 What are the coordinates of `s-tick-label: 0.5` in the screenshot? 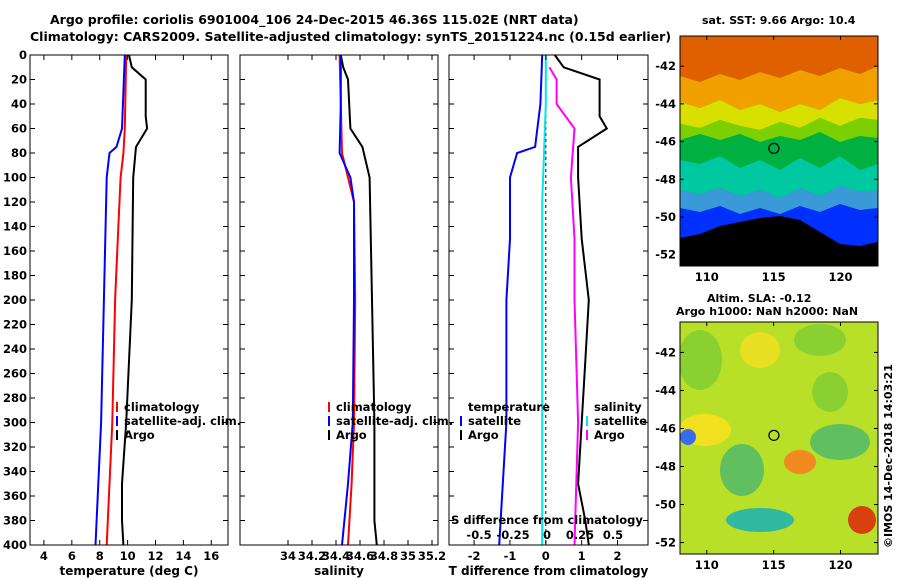 It's located at (613, 535).